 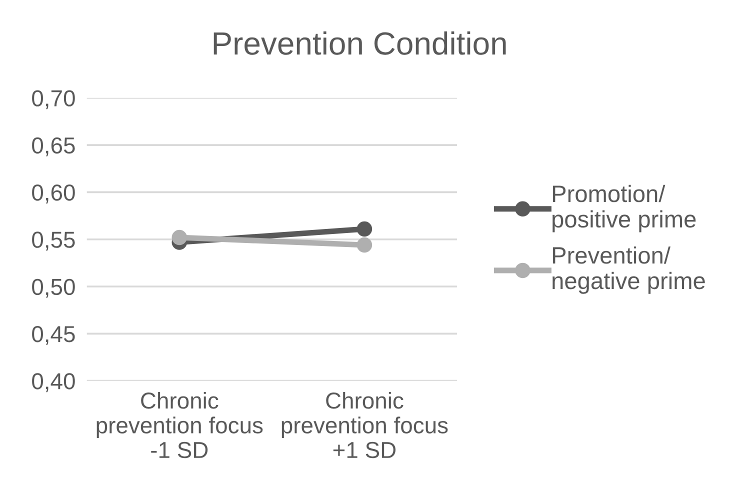 I want to click on x-tick-label: Chronic prevention focus +1 SD, so click(x=365, y=425).